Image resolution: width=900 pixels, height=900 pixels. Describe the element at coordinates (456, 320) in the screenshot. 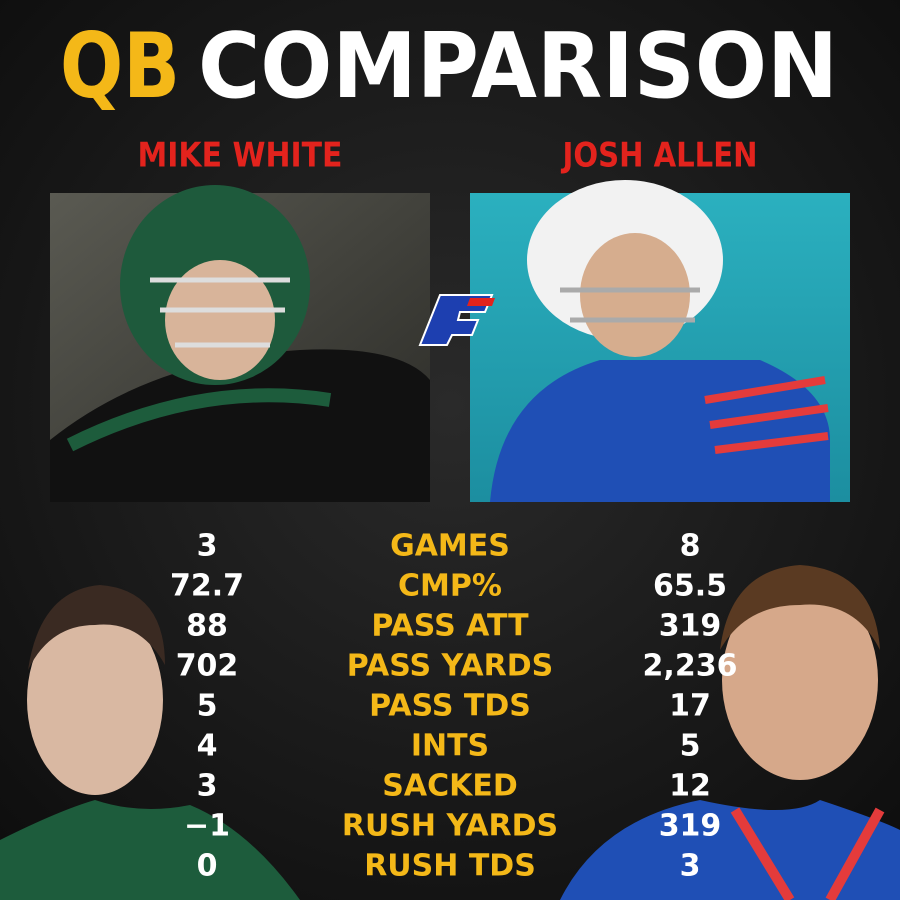

I see `logo` at that location.